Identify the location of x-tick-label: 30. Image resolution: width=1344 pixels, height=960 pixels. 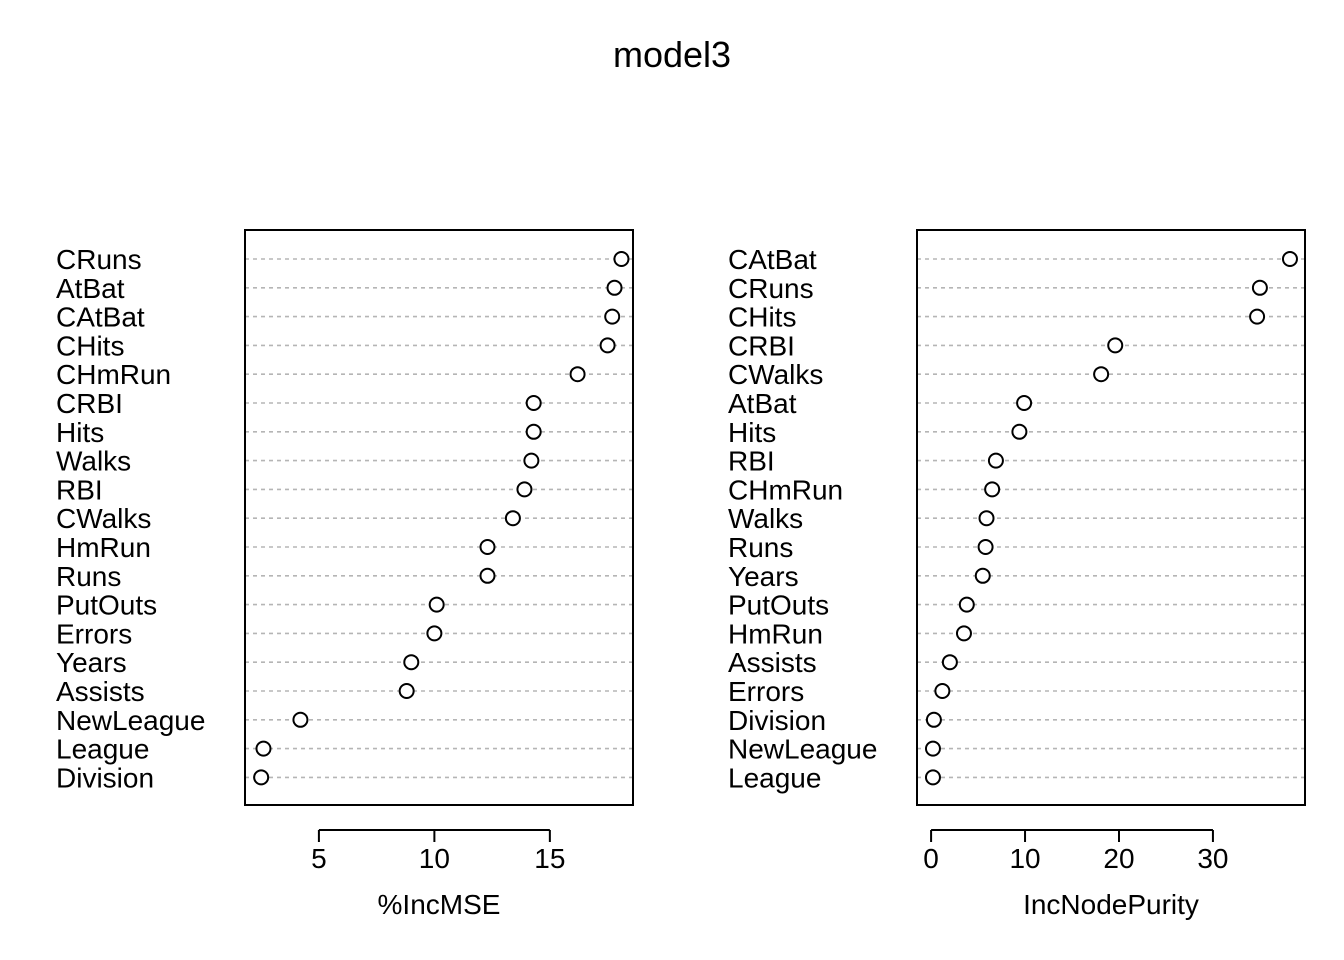
(1212, 858).